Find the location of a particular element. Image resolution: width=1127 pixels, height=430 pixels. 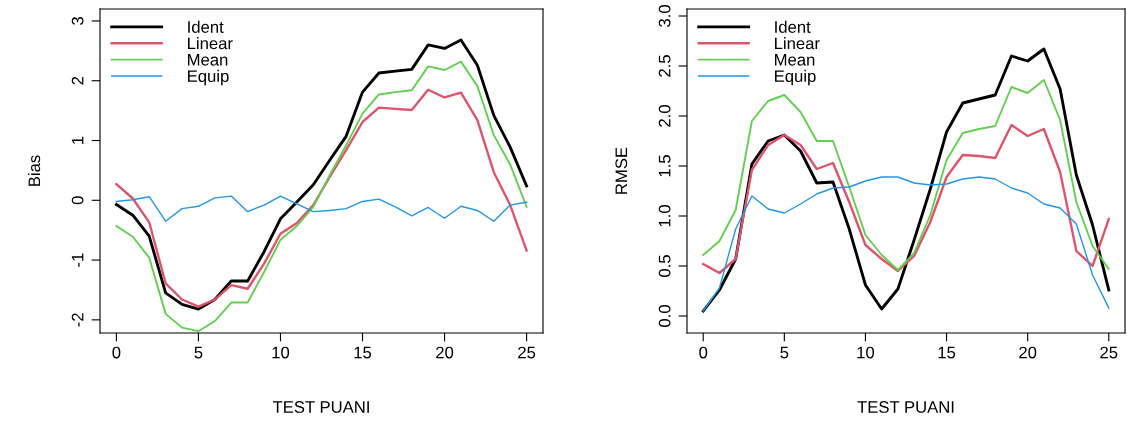

y-axis-title: RMSE is located at coordinates (621, 170).